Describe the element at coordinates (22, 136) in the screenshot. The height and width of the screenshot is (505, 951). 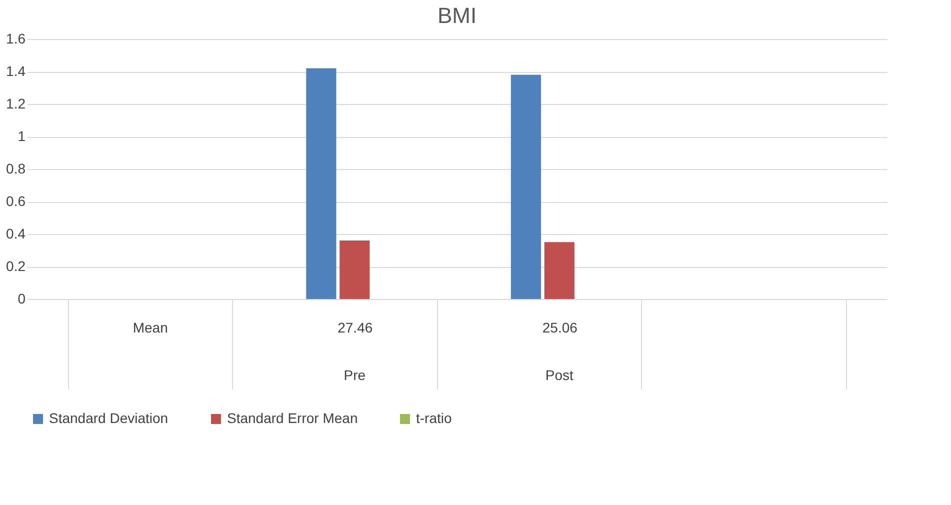
I see `y-tick-label: 1` at that location.